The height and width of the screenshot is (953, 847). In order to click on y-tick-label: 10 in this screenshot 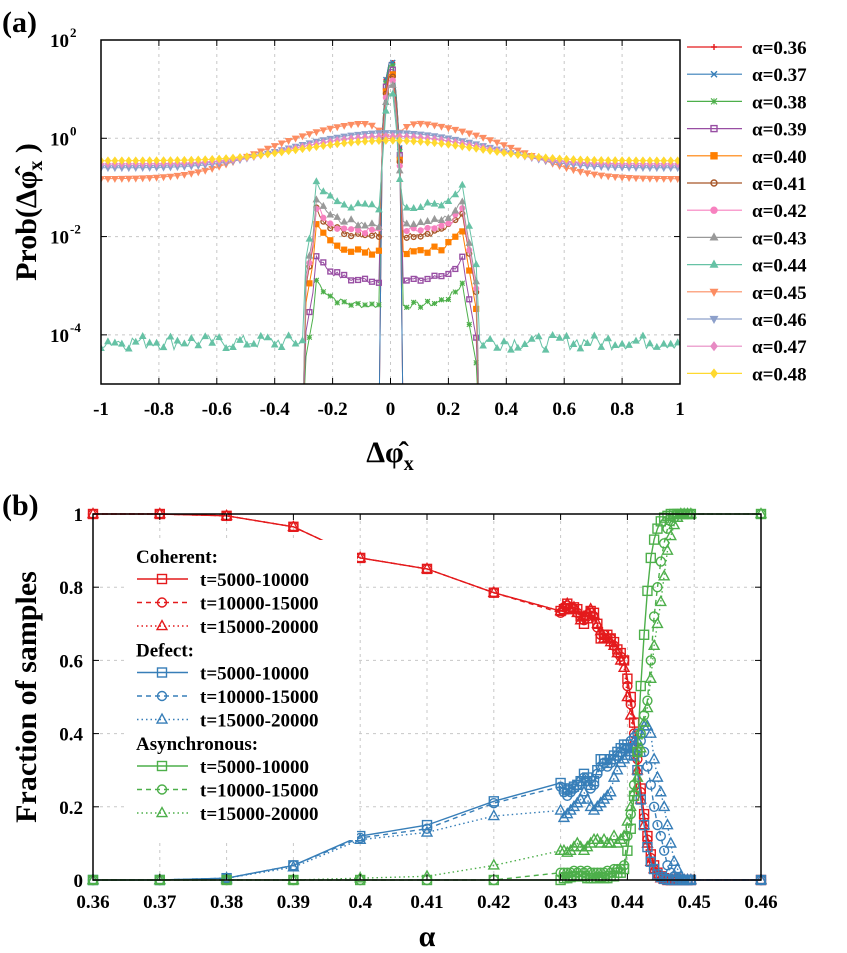, I will do `click(59, 41)`.